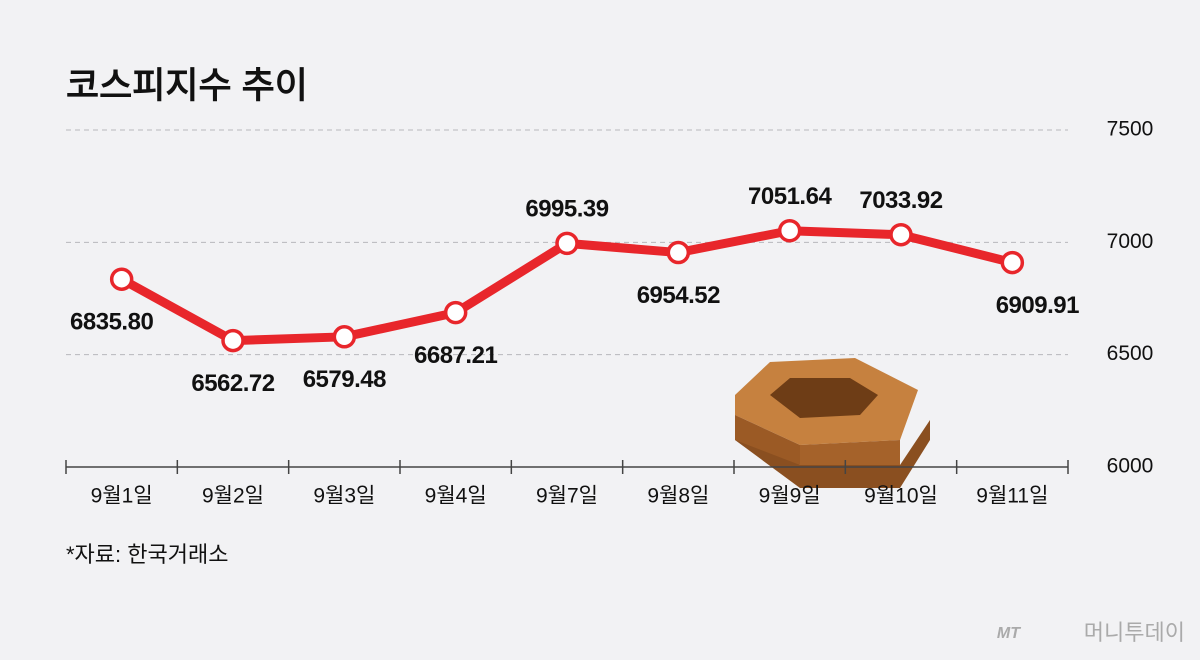 This screenshot has width=1200, height=660. What do you see at coordinates (678, 295) in the screenshot?
I see `data-label: 6954.52` at bounding box center [678, 295].